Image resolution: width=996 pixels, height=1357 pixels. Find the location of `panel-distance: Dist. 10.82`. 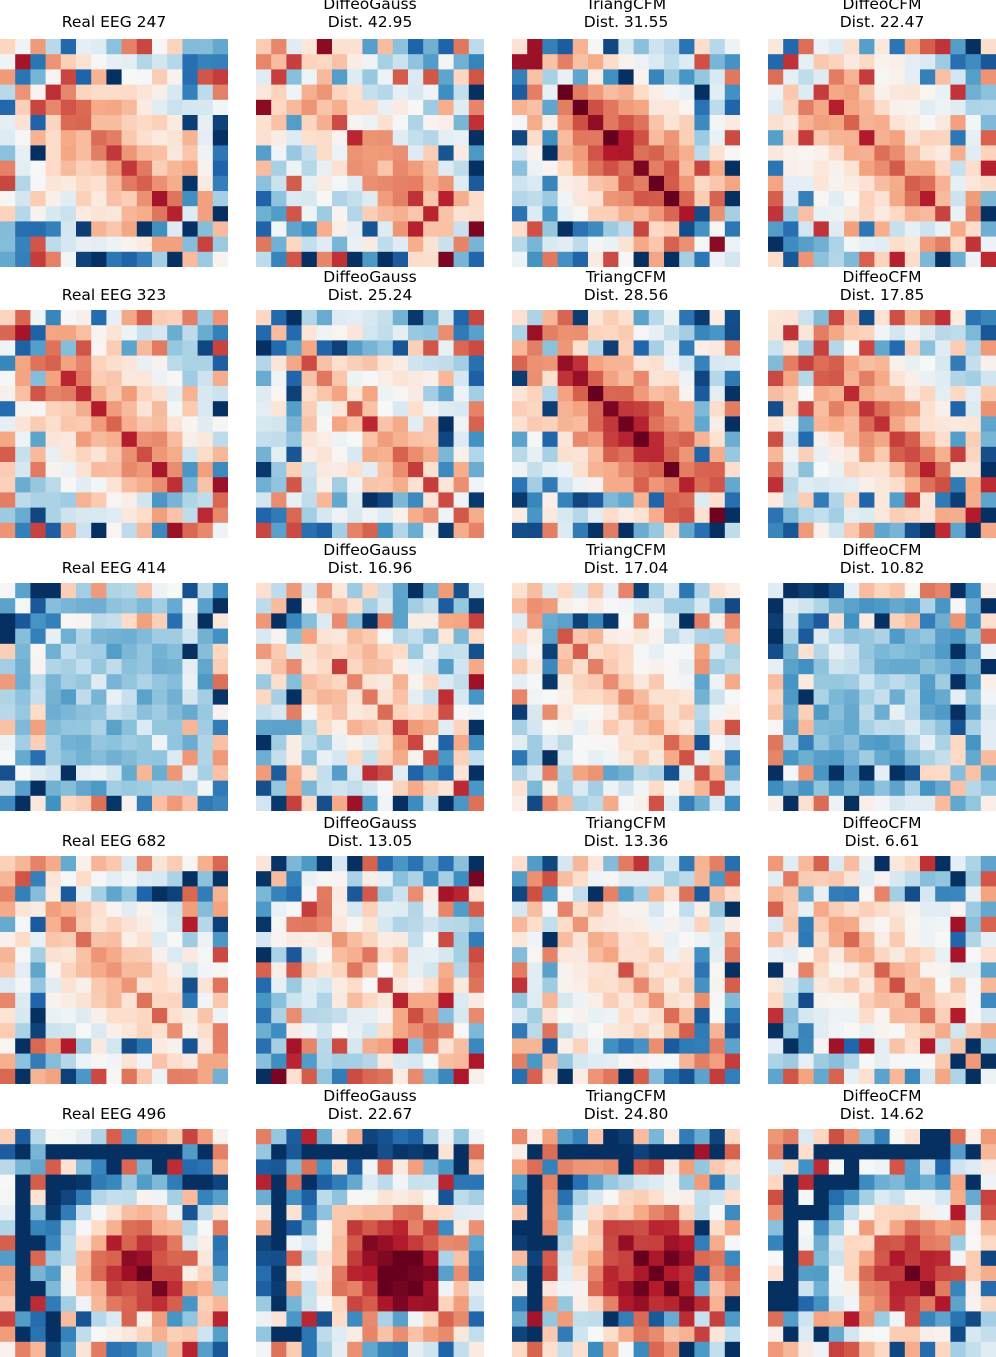

panel-distance: Dist. 10.82 is located at coordinates (882, 568).